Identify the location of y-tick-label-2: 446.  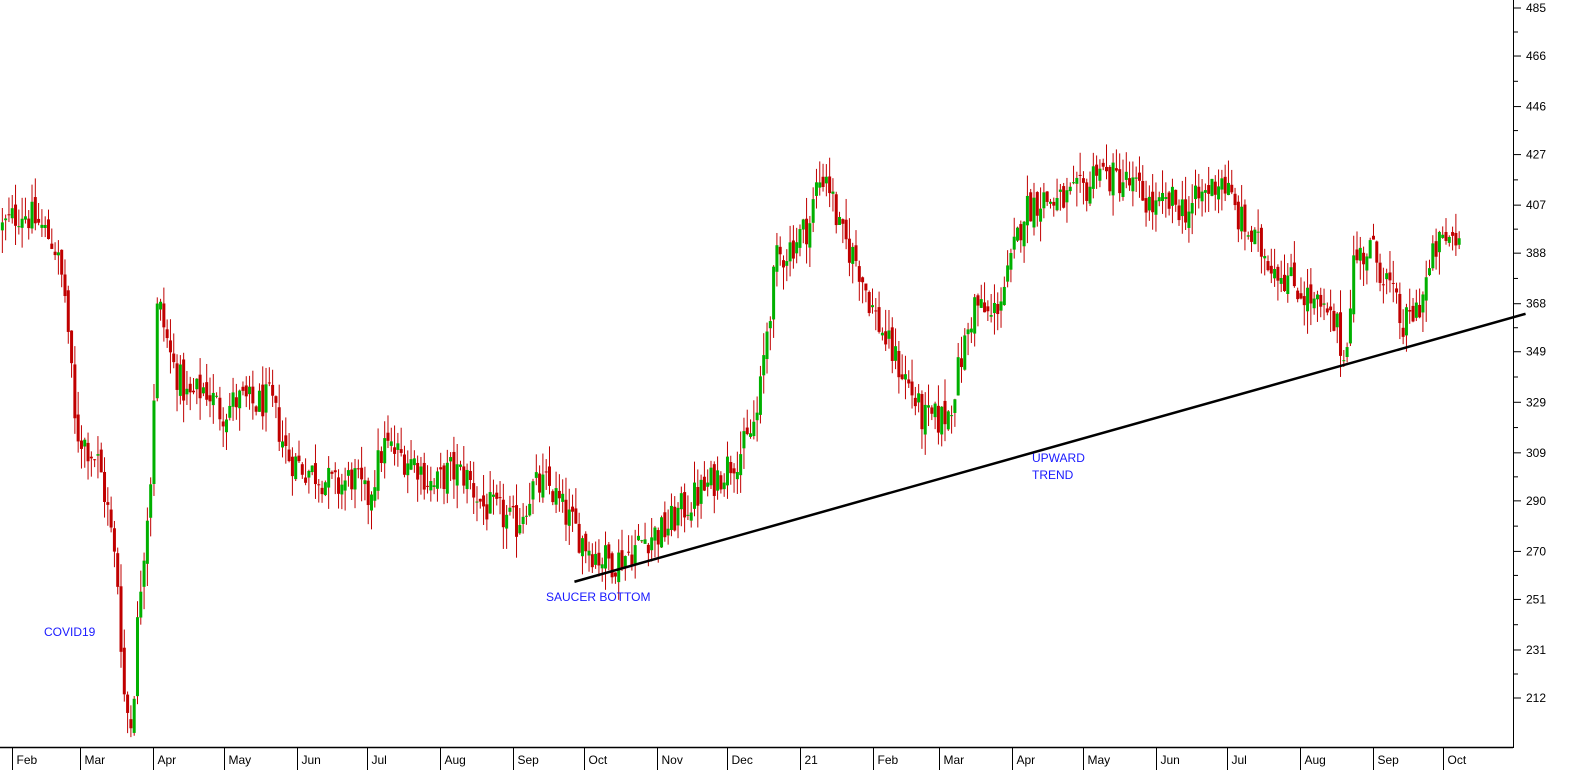
(1536, 107).